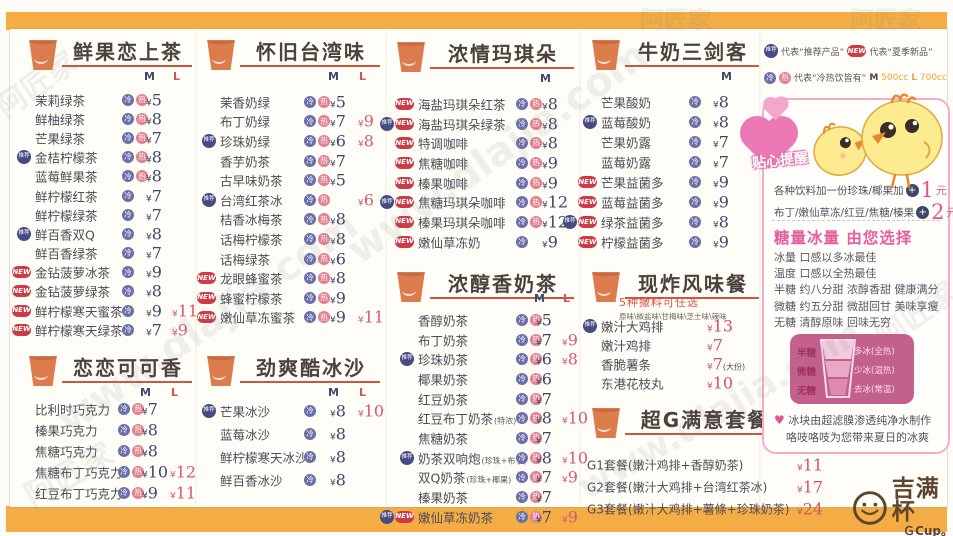  I want to click on item-name: 鲜柠檬绿茶, so click(66, 216).